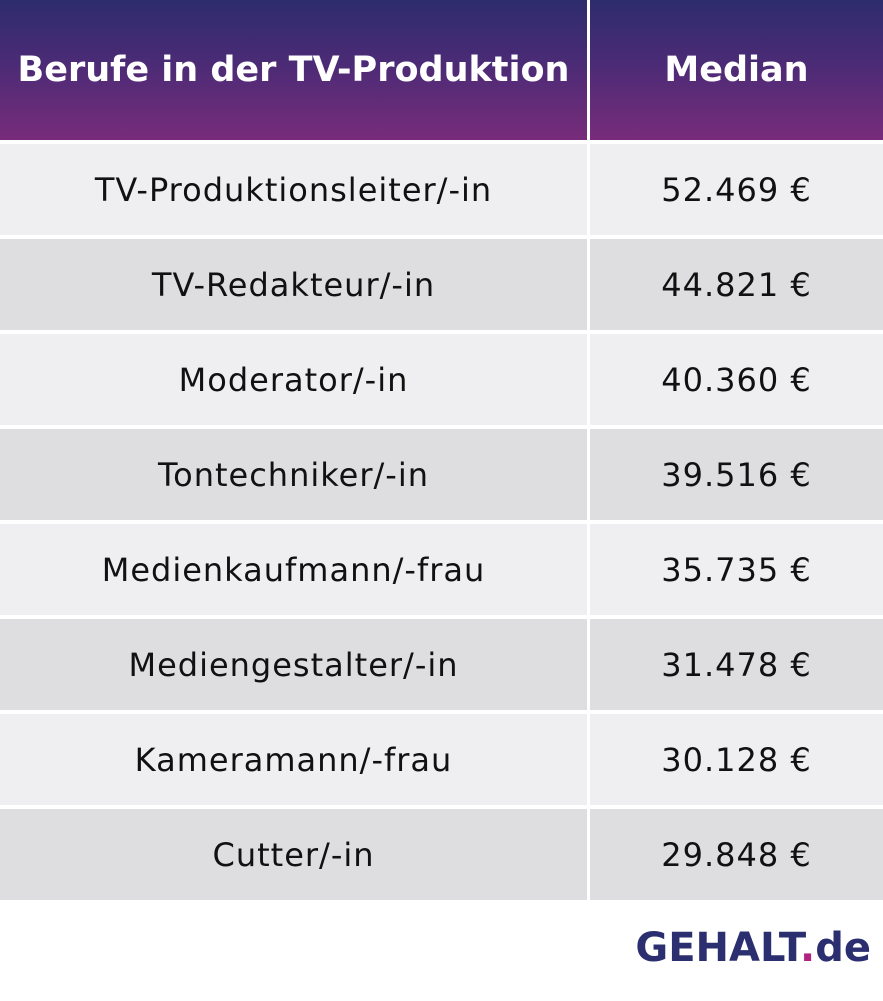  I want to click on table-row: TV-Redakteur/-in 44.821 €, so click(441, 284).